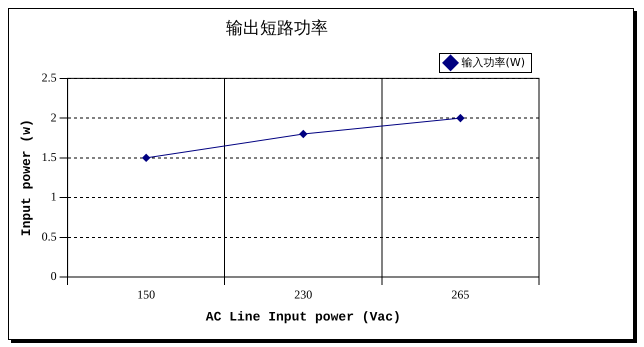 This screenshot has height=347, width=644. Describe the element at coordinates (49, 157) in the screenshot. I see `y-tick-label: 1.5` at that location.